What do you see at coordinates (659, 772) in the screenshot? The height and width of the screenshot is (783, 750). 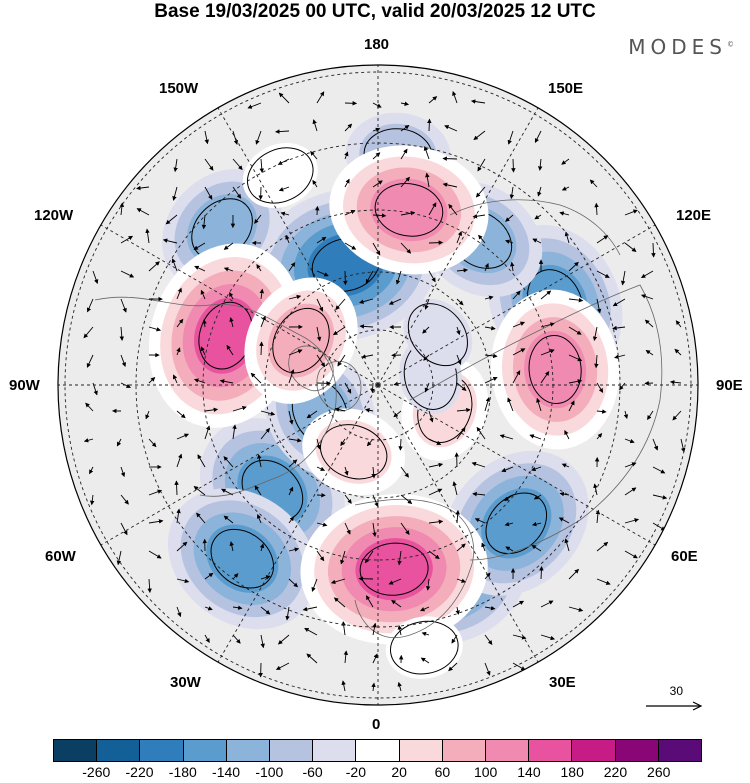 I see `colorbar-tick-label: 260` at bounding box center [659, 772].